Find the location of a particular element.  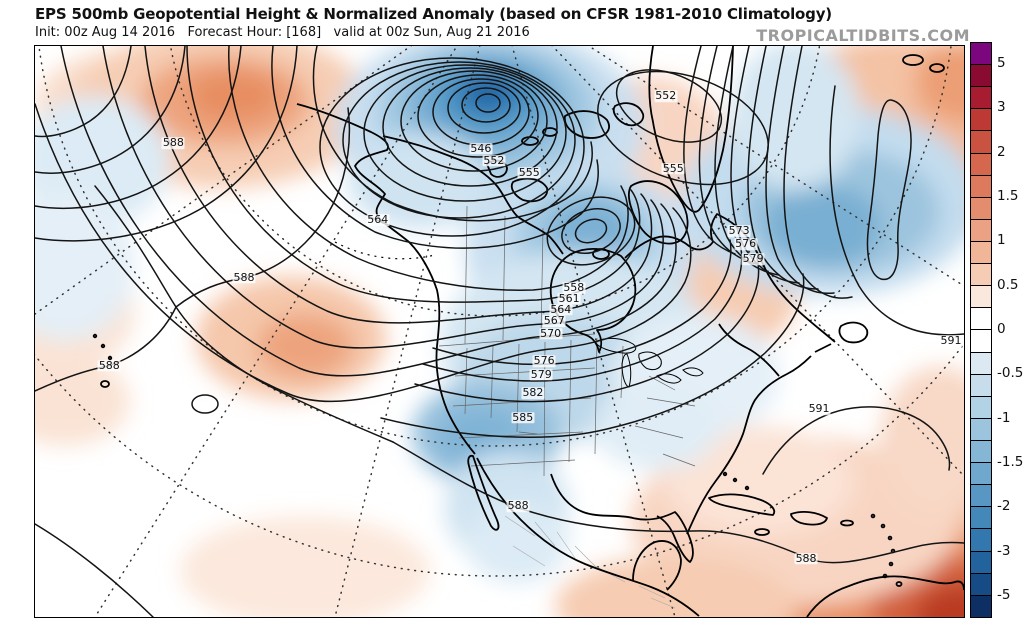

colorbar-tick-label: -1.5 is located at coordinates (1010, 461).